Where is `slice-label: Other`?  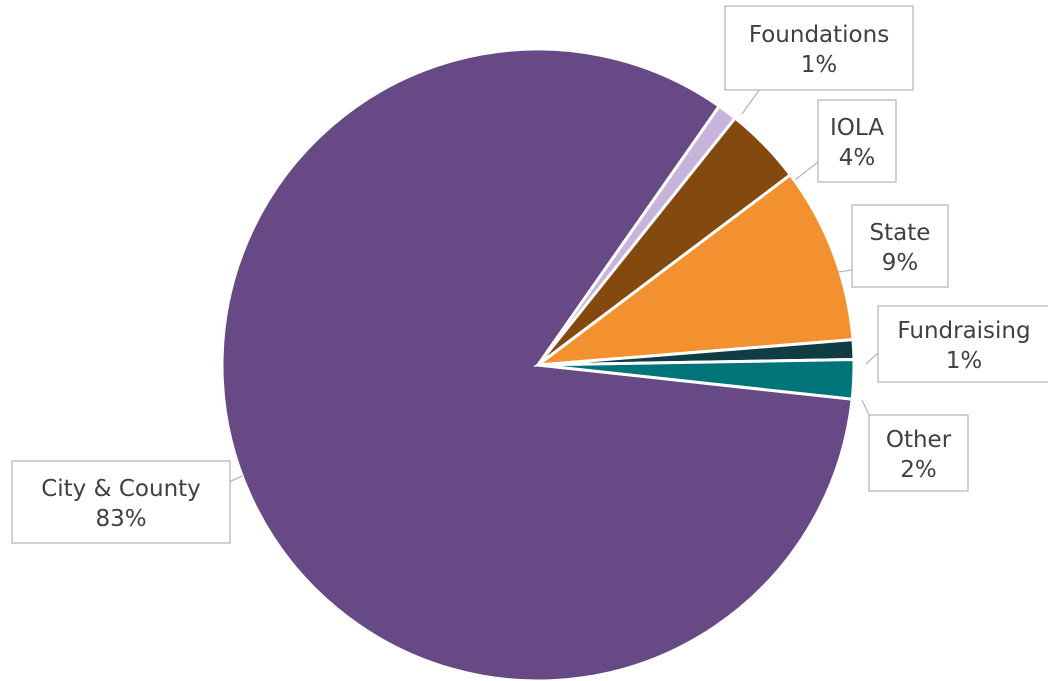
slice-label: Other is located at coordinates (919, 440).